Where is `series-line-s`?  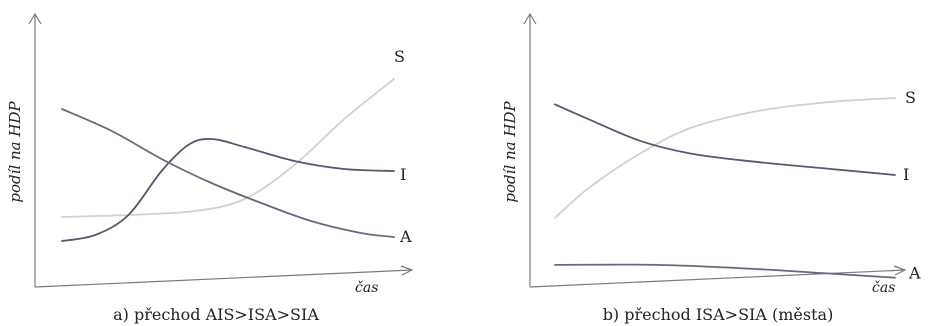 series-line-s is located at coordinates (725, 158).